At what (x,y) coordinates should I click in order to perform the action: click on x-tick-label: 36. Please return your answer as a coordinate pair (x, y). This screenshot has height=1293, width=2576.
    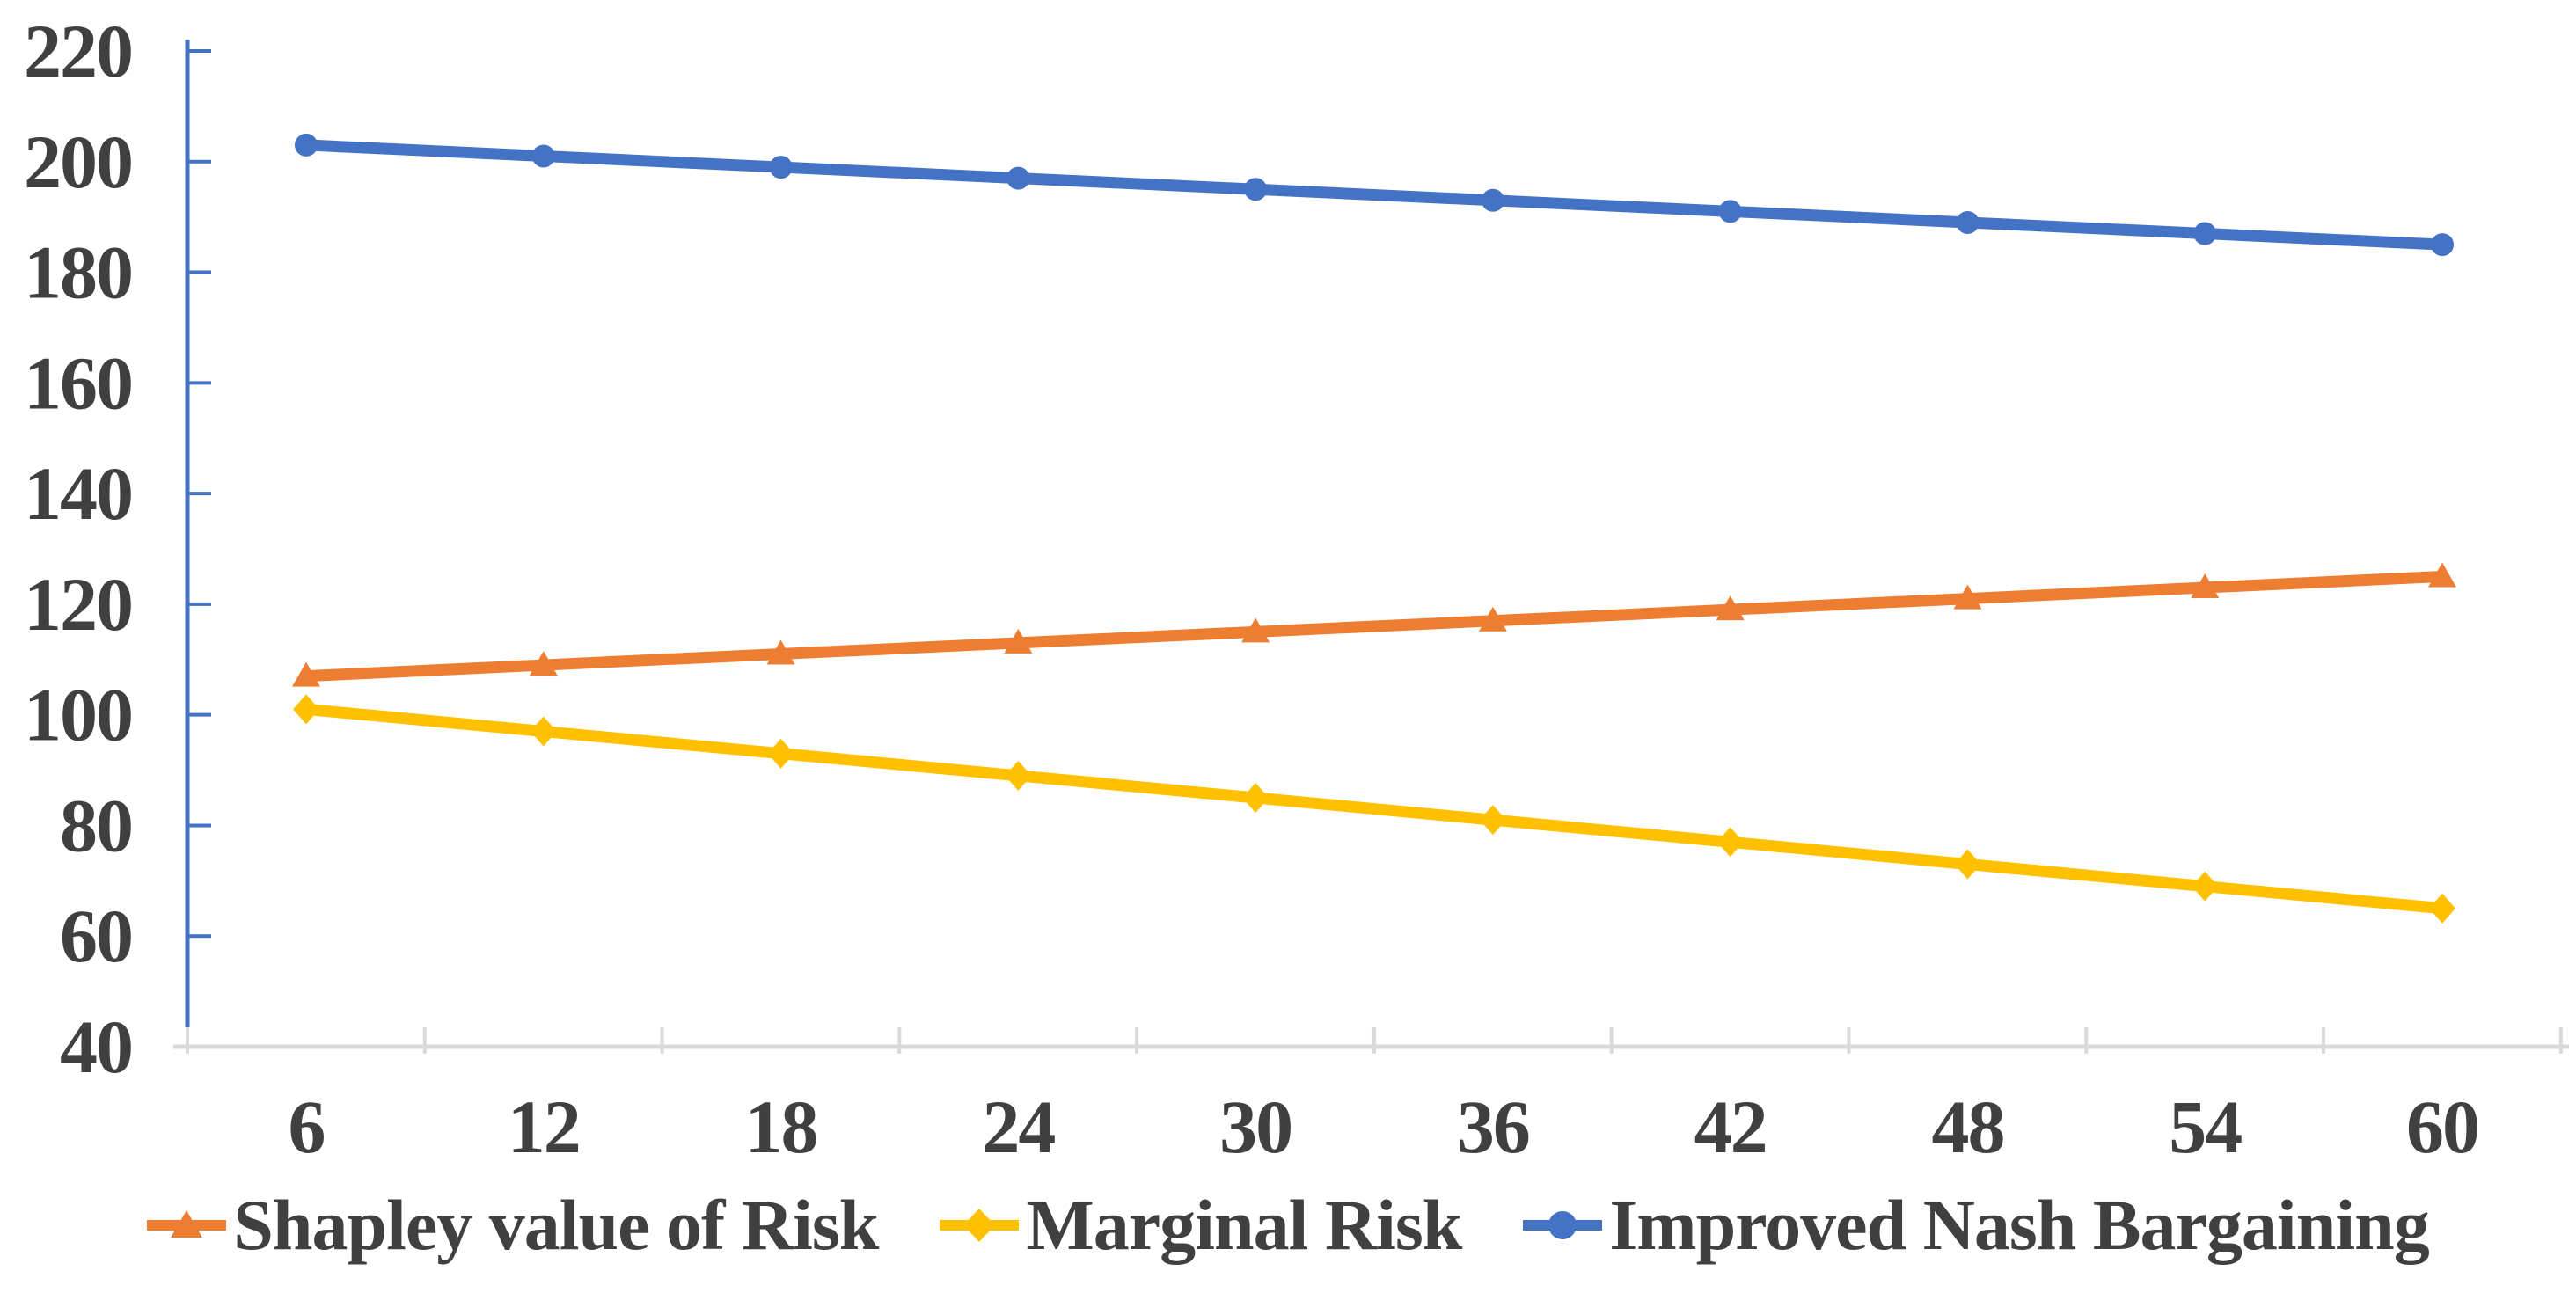
    Looking at the image, I should click on (1493, 1127).